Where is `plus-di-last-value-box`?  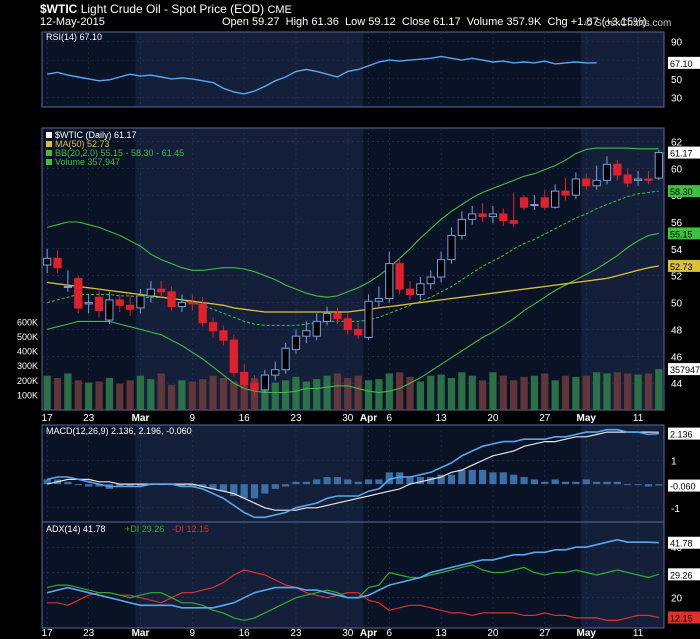
plus-di-last-value-box is located at coordinates (684, 574).